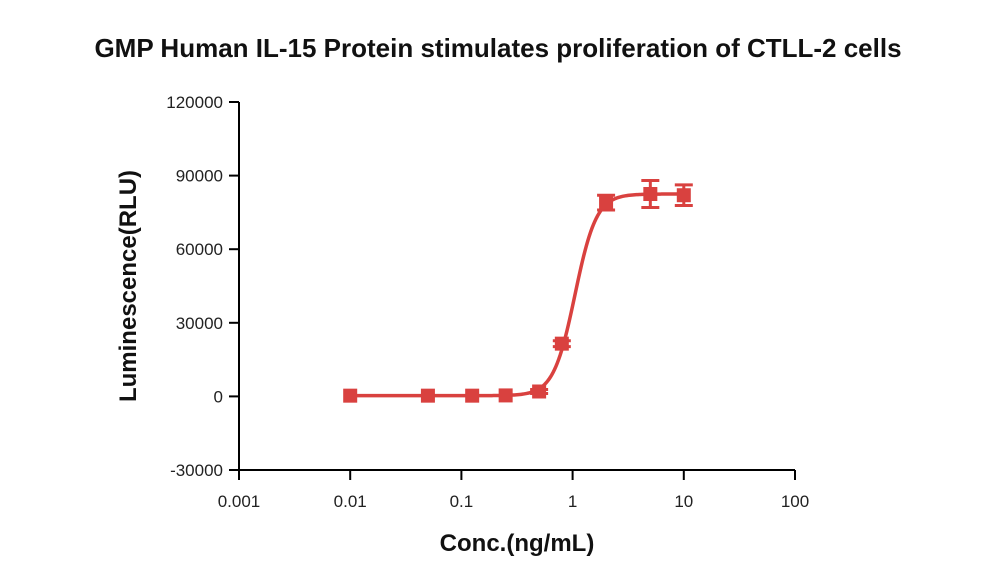  I want to click on y-tick-label: 30000, so click(199, 323).